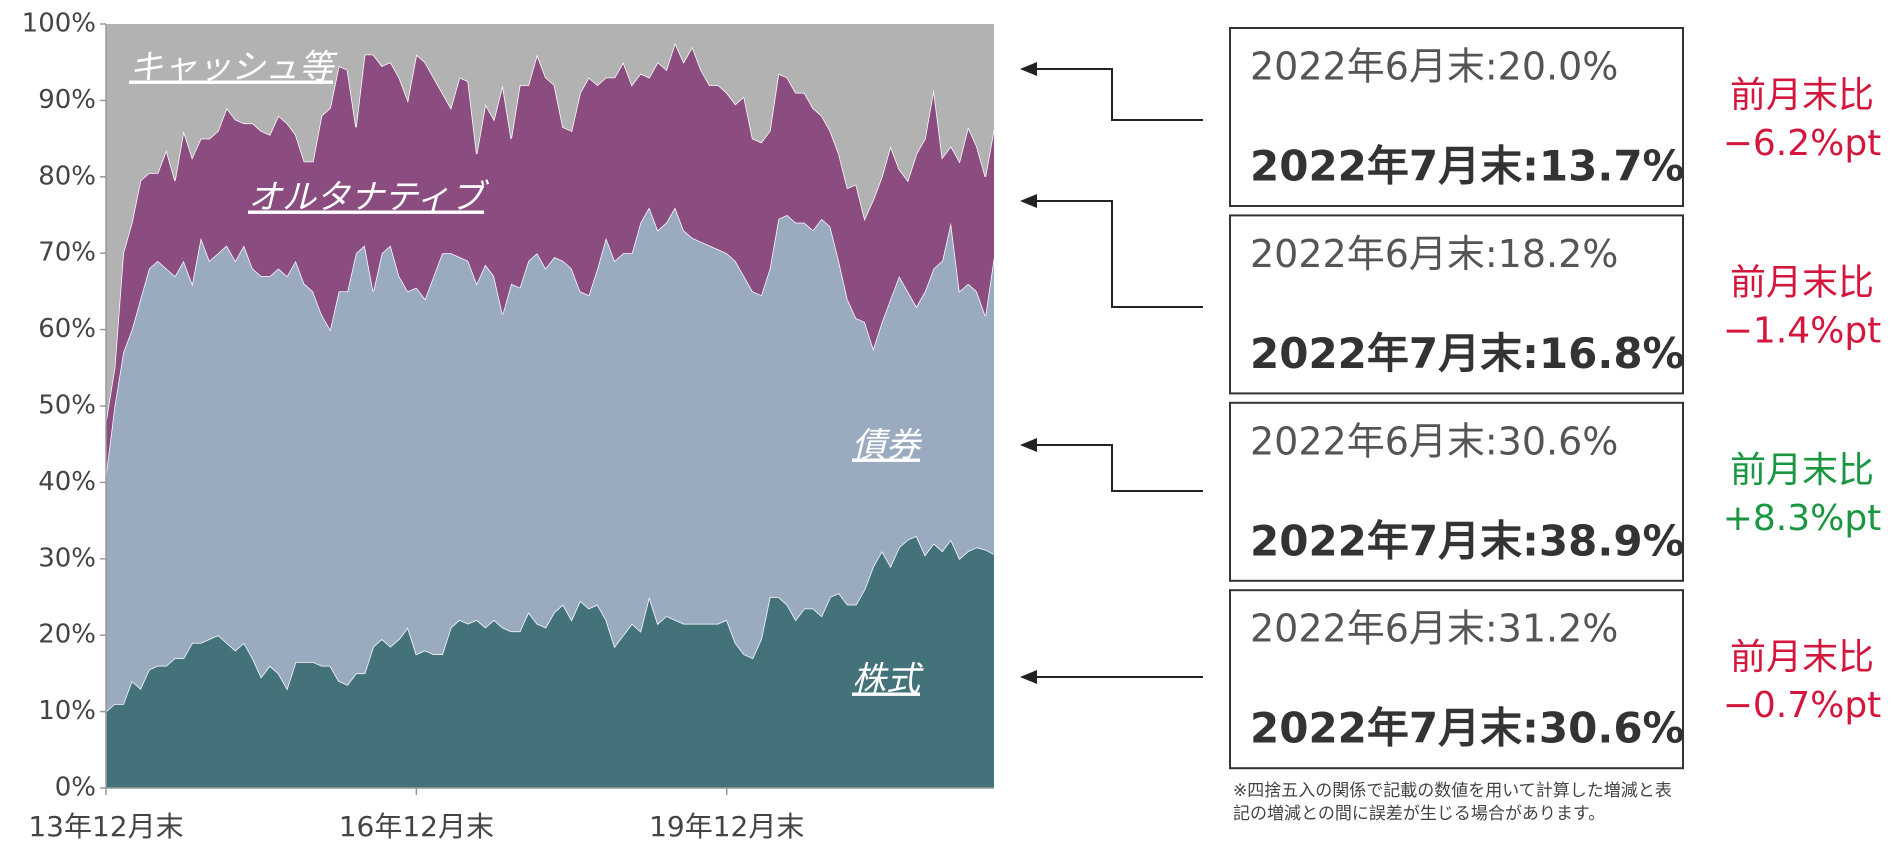 Image resolution: width=1896 pixels, height=845 pixels. Describe the element at coordinates (1802, 330) in the screenshot. I see `change-value: −1.4%pt` at that location.